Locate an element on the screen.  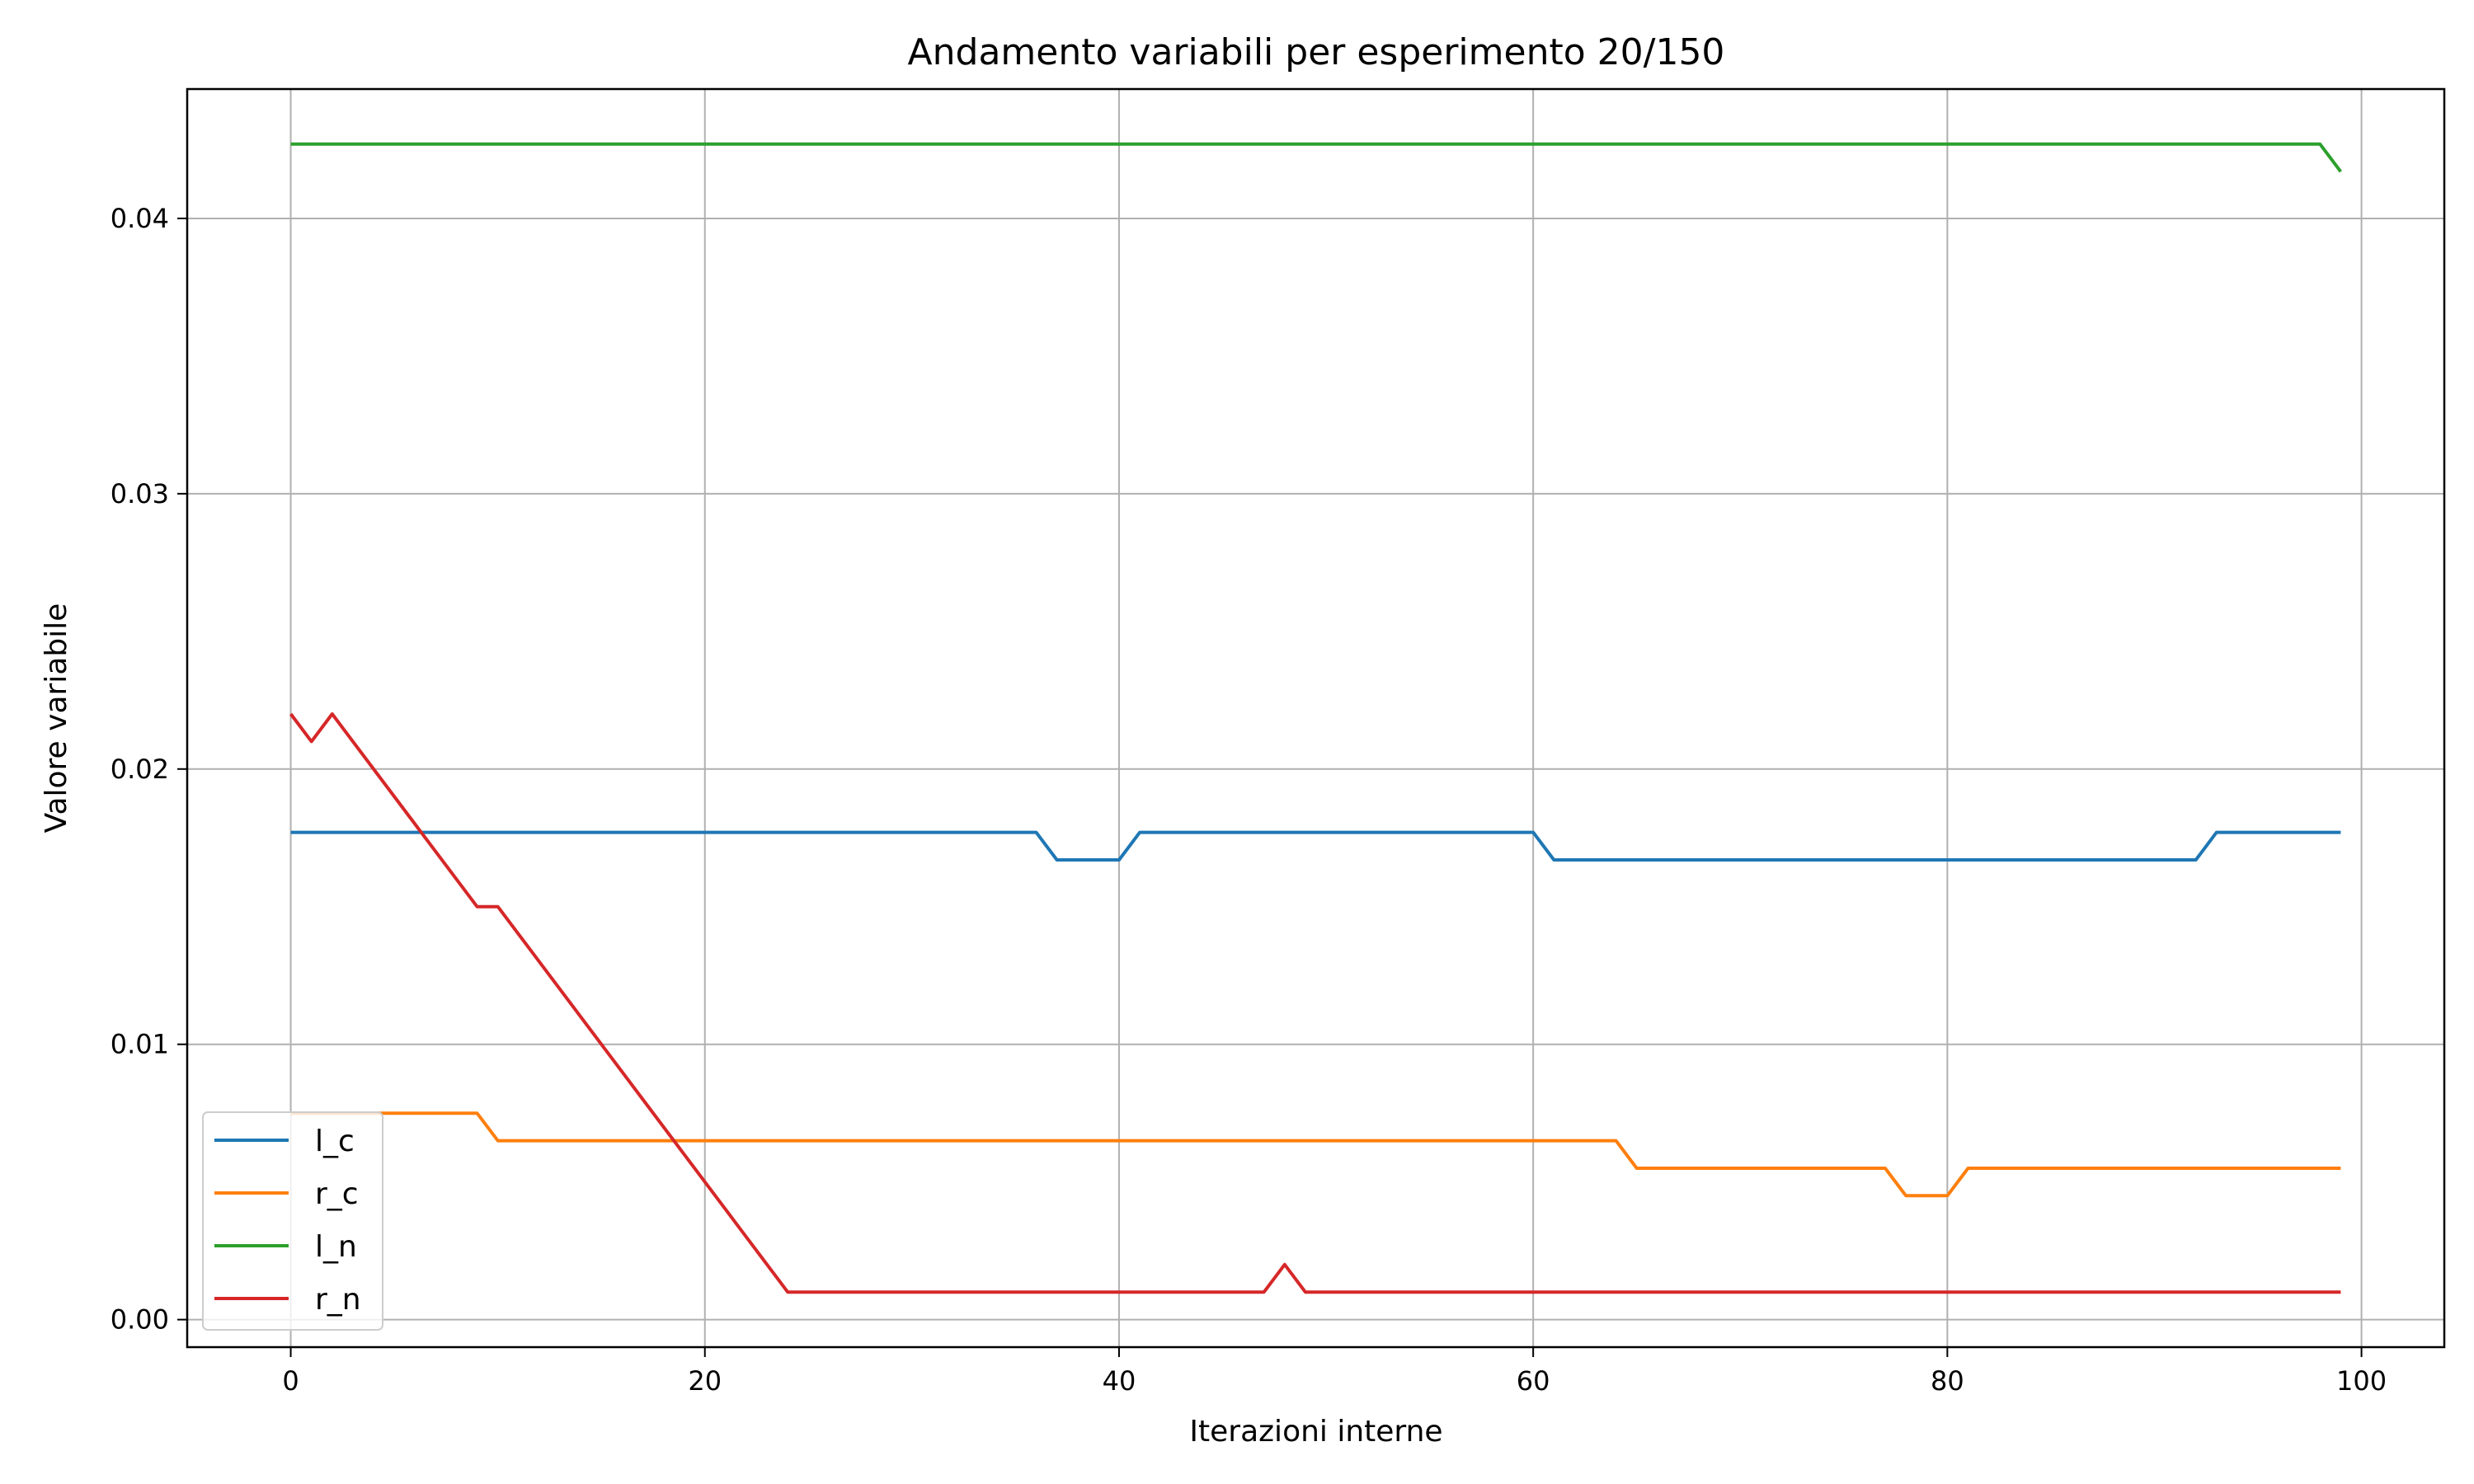
series-line-r-c is located at coordinates (1315, 1154).